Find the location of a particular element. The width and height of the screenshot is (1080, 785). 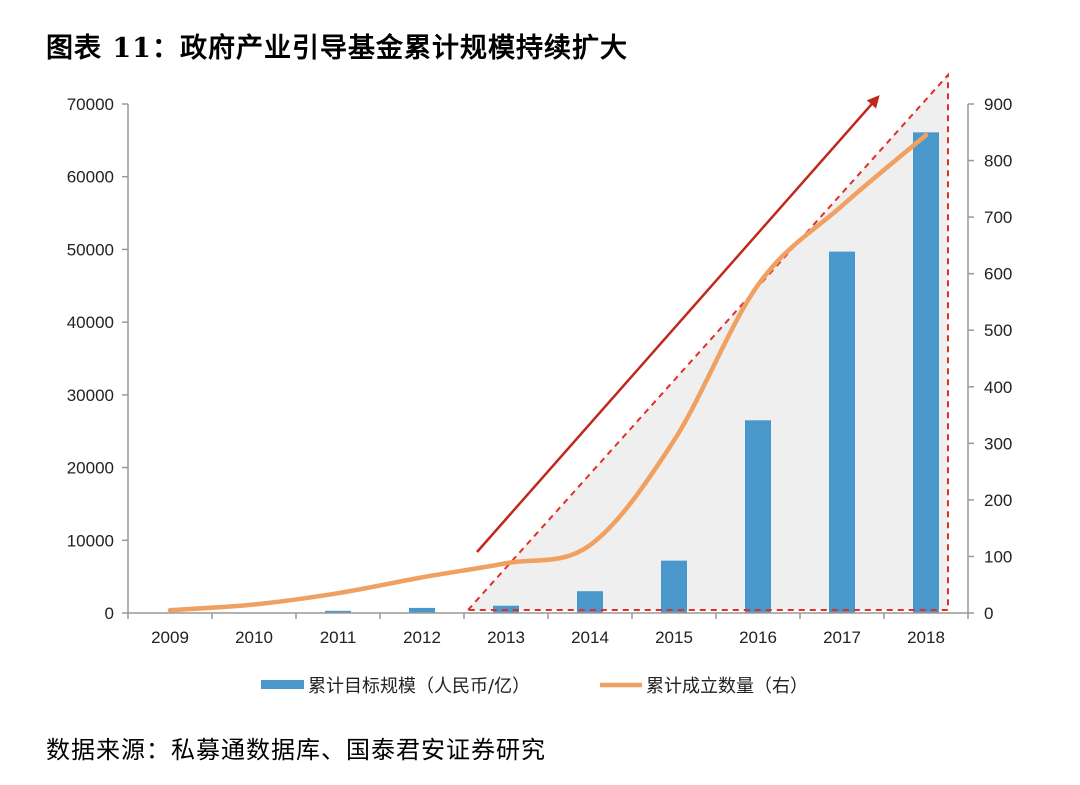

right-tick-label: 600 is located at coordinates (998, 274).